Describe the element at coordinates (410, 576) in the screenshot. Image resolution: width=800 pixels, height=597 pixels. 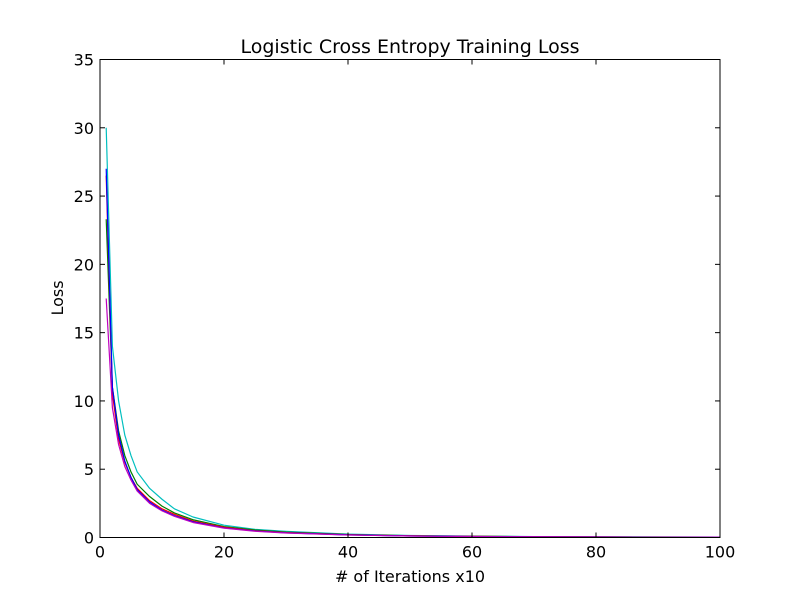
I see `x-axis-label: # of Iterations x10` at that location.